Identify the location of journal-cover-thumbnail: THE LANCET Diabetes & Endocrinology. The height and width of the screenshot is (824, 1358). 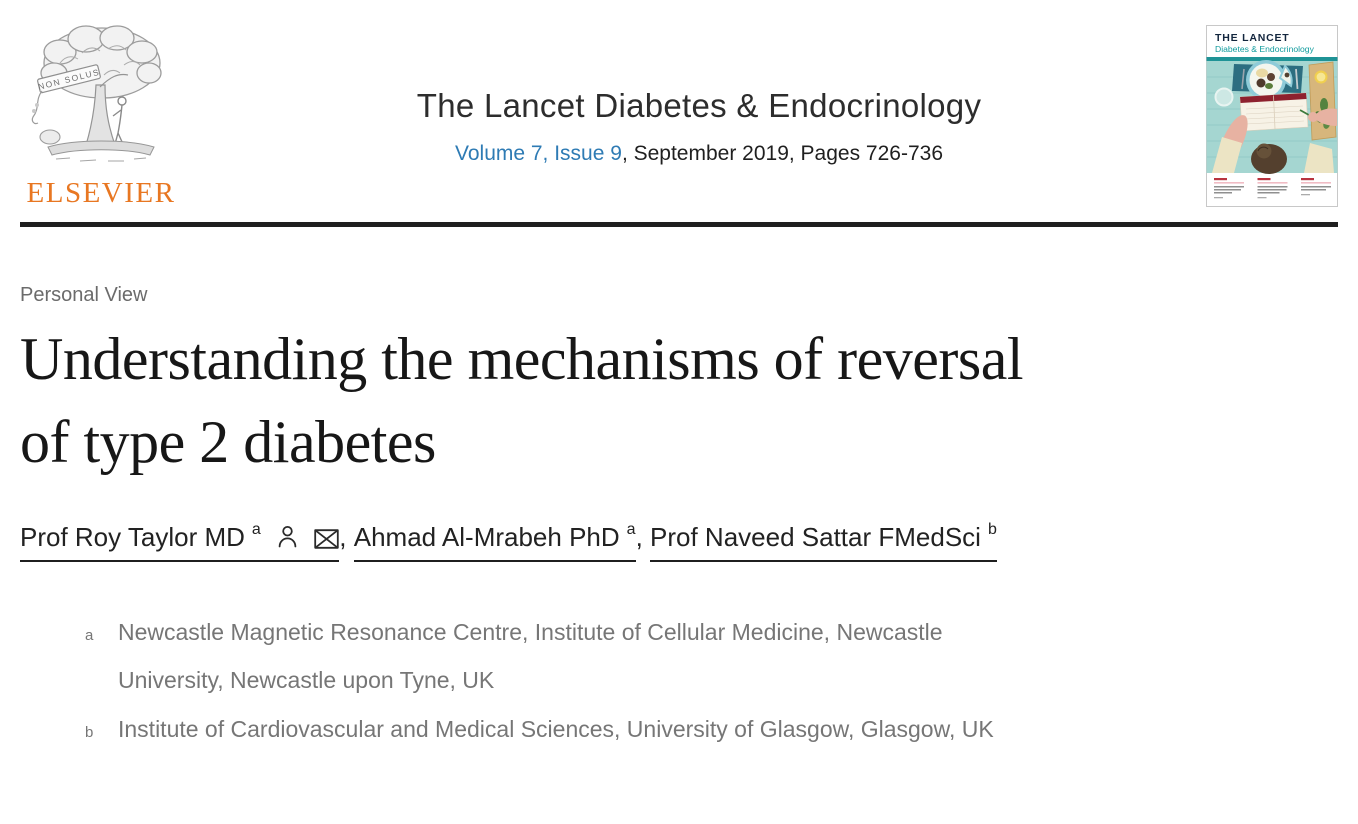
(1272, 116).